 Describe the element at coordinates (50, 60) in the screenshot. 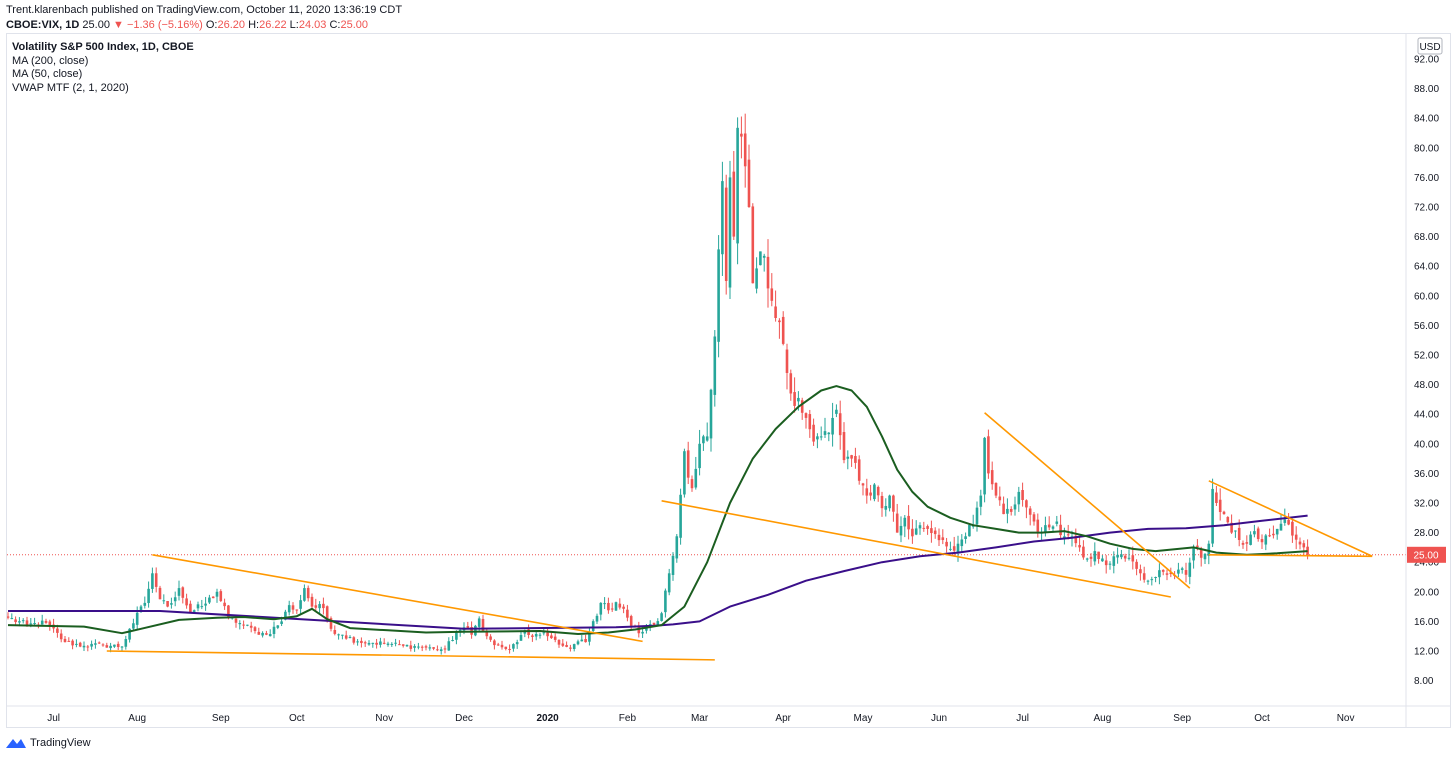

I see `legend-ma200: MA (200, close)` at that location.